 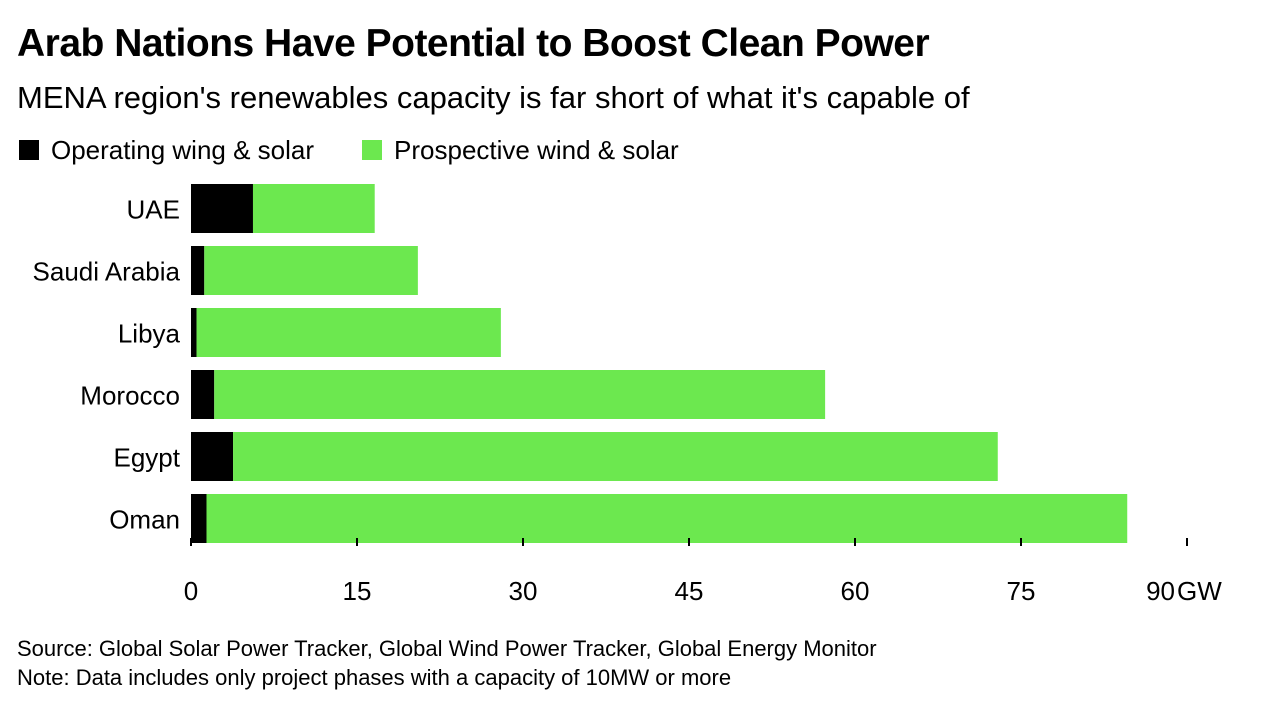 I want to click on x-tick-label-45: 45, so click(x=689, y=591).